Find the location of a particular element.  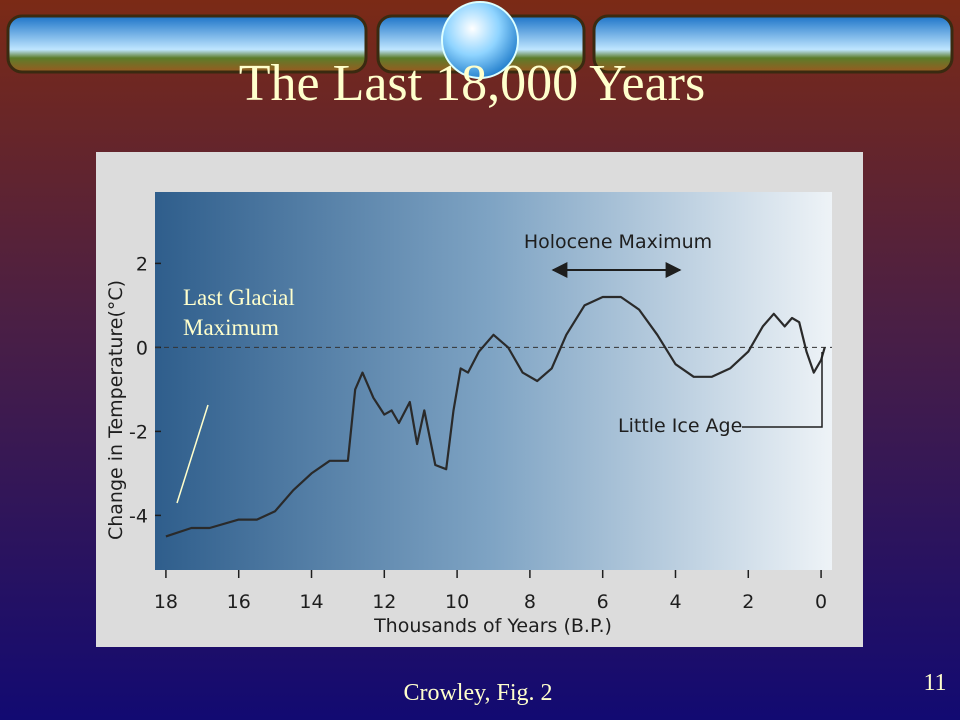

annotation: Little Ice Age is located at coordinates (680, 426).